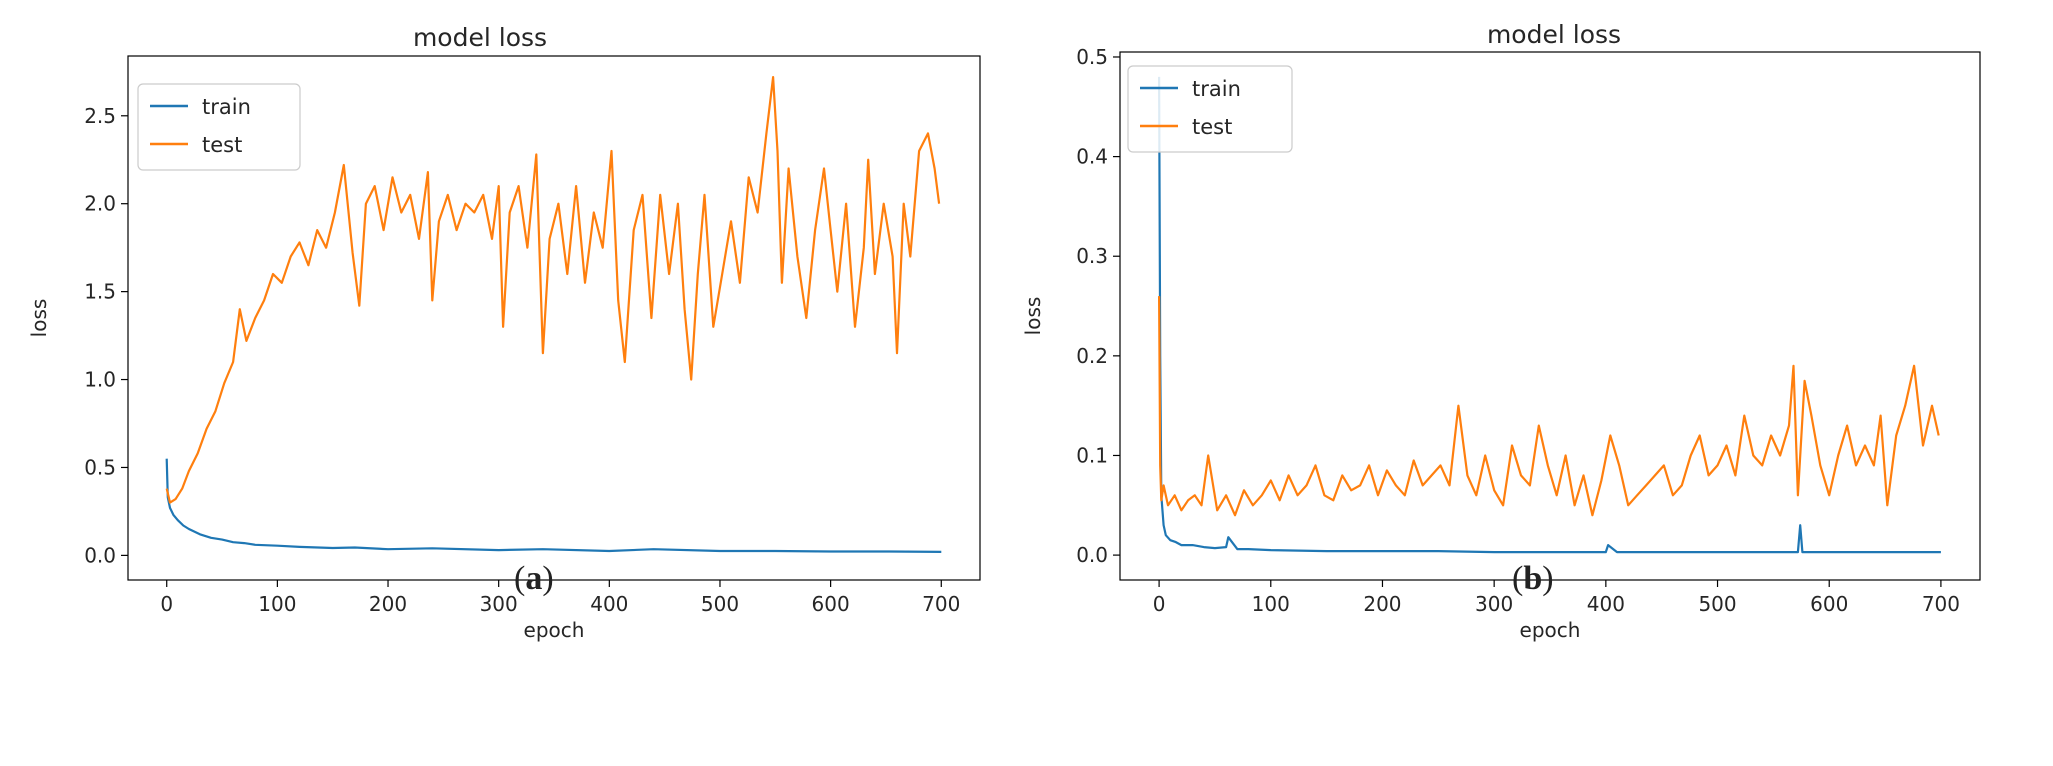  I want to click on chart-b-xtick-label: 500, so click(1717, 604).